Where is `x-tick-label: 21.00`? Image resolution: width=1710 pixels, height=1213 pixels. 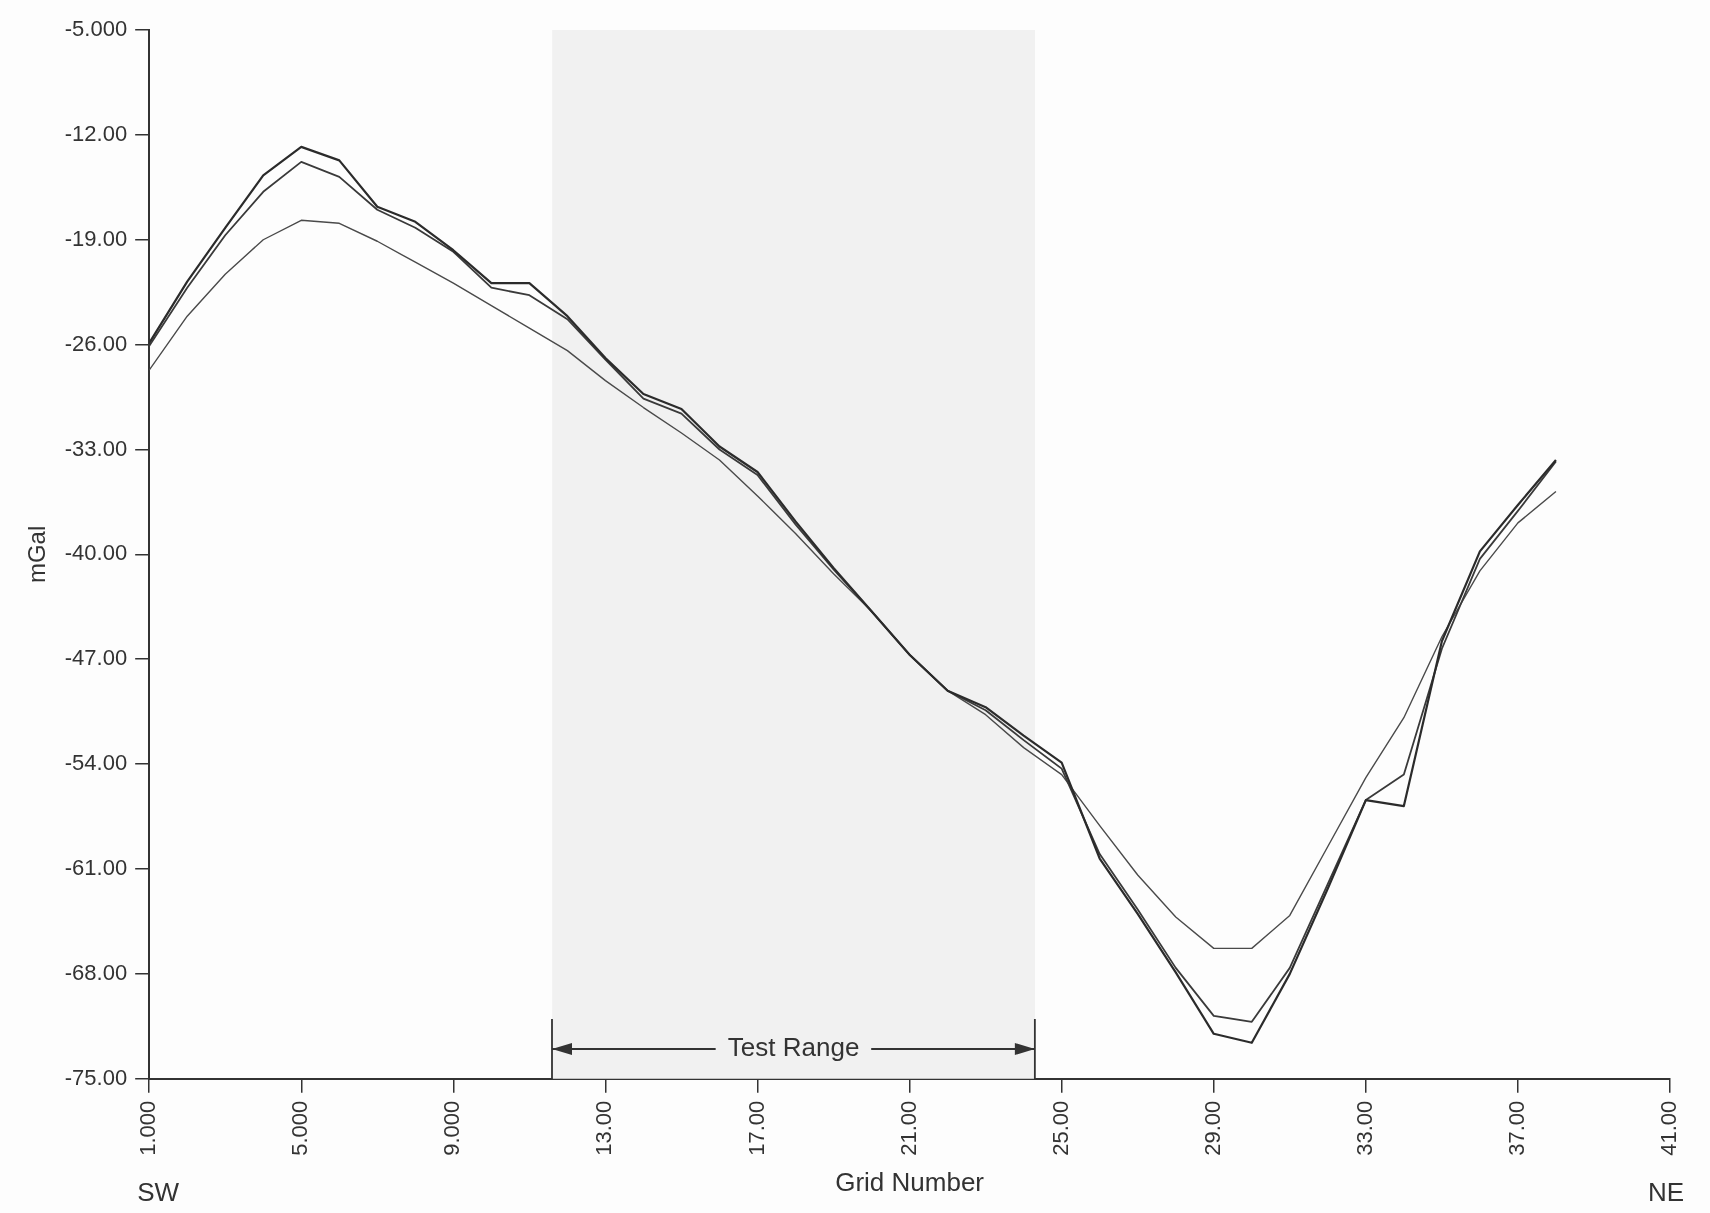
x-tick-label: 21.00 is located at coordinates (908, 1128).